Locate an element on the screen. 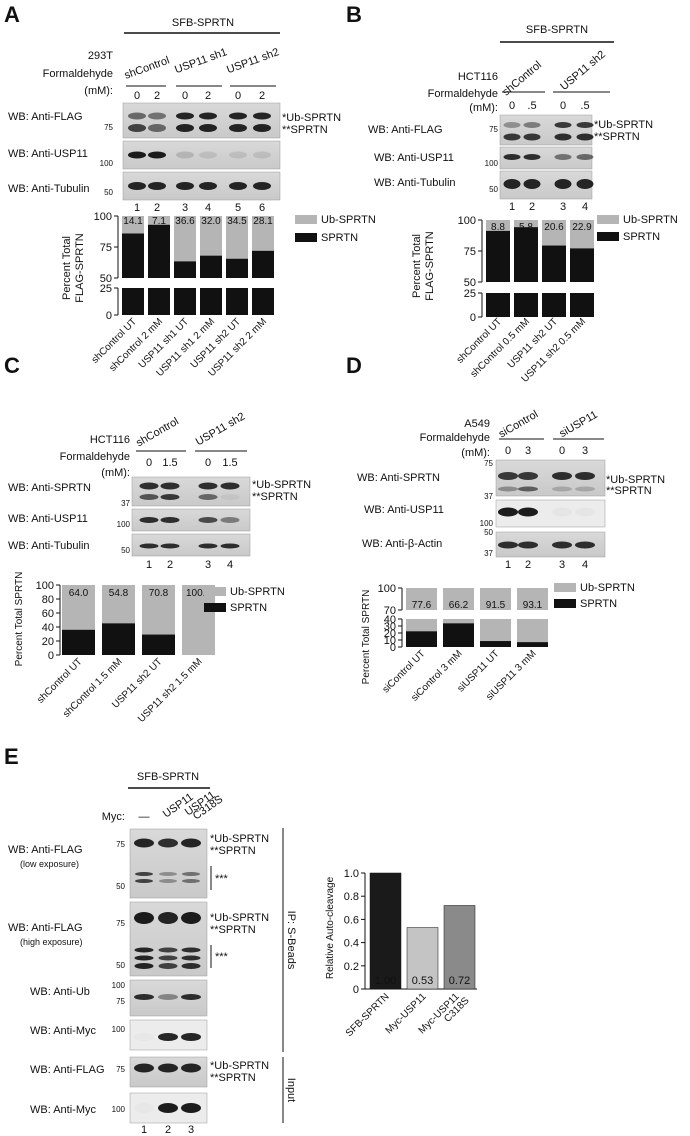 Image resolution: width=690 pixels, height=1136 pixels. y-tick-label: 50 is located at coordinates (470, 283).